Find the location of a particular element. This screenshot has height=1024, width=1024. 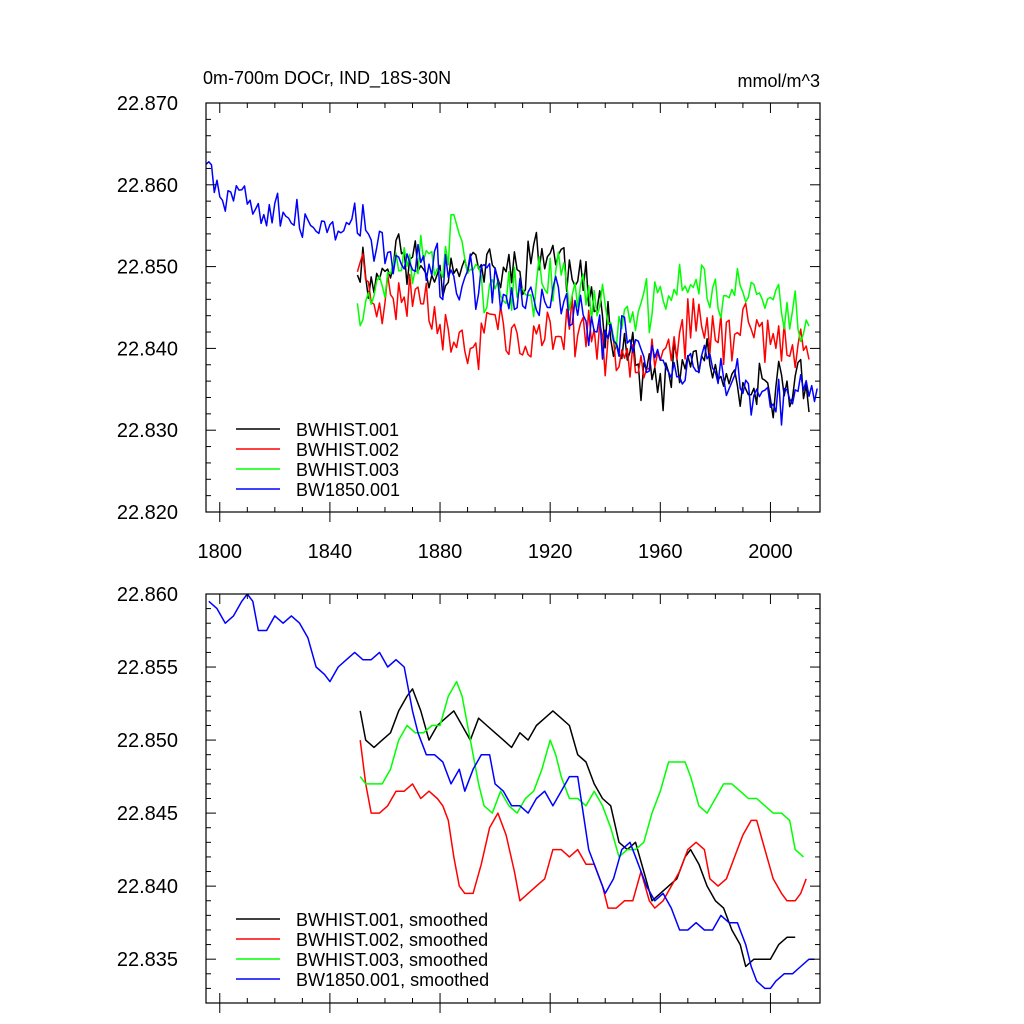

legend-label: BWHIST.002 is located at coordinates (347, 450).